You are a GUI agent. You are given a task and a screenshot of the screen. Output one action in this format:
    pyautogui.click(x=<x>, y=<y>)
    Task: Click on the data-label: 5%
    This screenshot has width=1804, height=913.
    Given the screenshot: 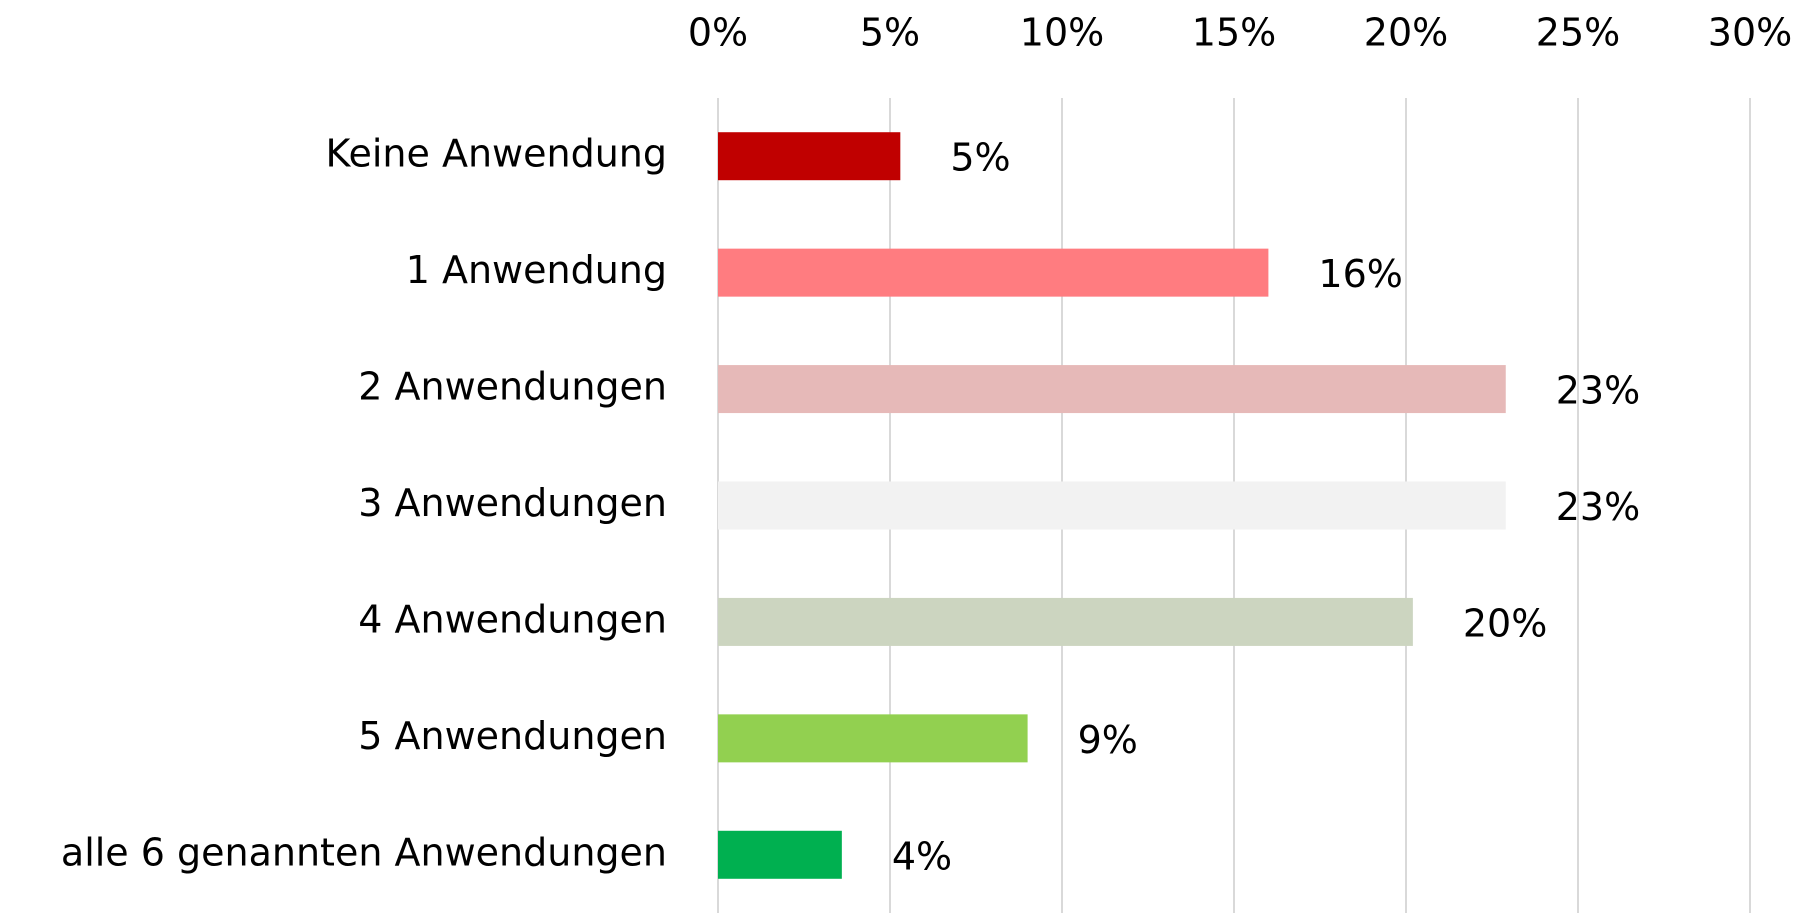 What is the action you would take?
    pyautogui.click(x=980, y=158)
    